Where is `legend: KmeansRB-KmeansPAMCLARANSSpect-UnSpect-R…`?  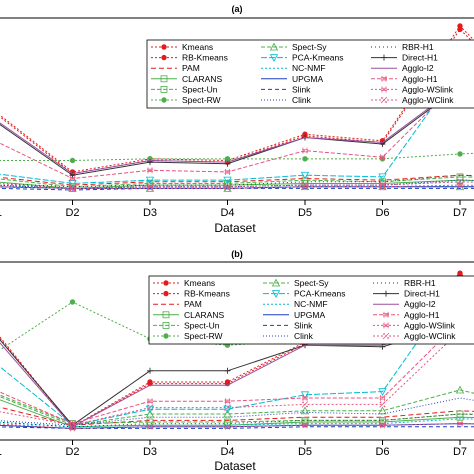
legend: KmeansRB-KmeansPAMCLARANSSpect-UnSpect-R… is located at coordinates (310, 74).